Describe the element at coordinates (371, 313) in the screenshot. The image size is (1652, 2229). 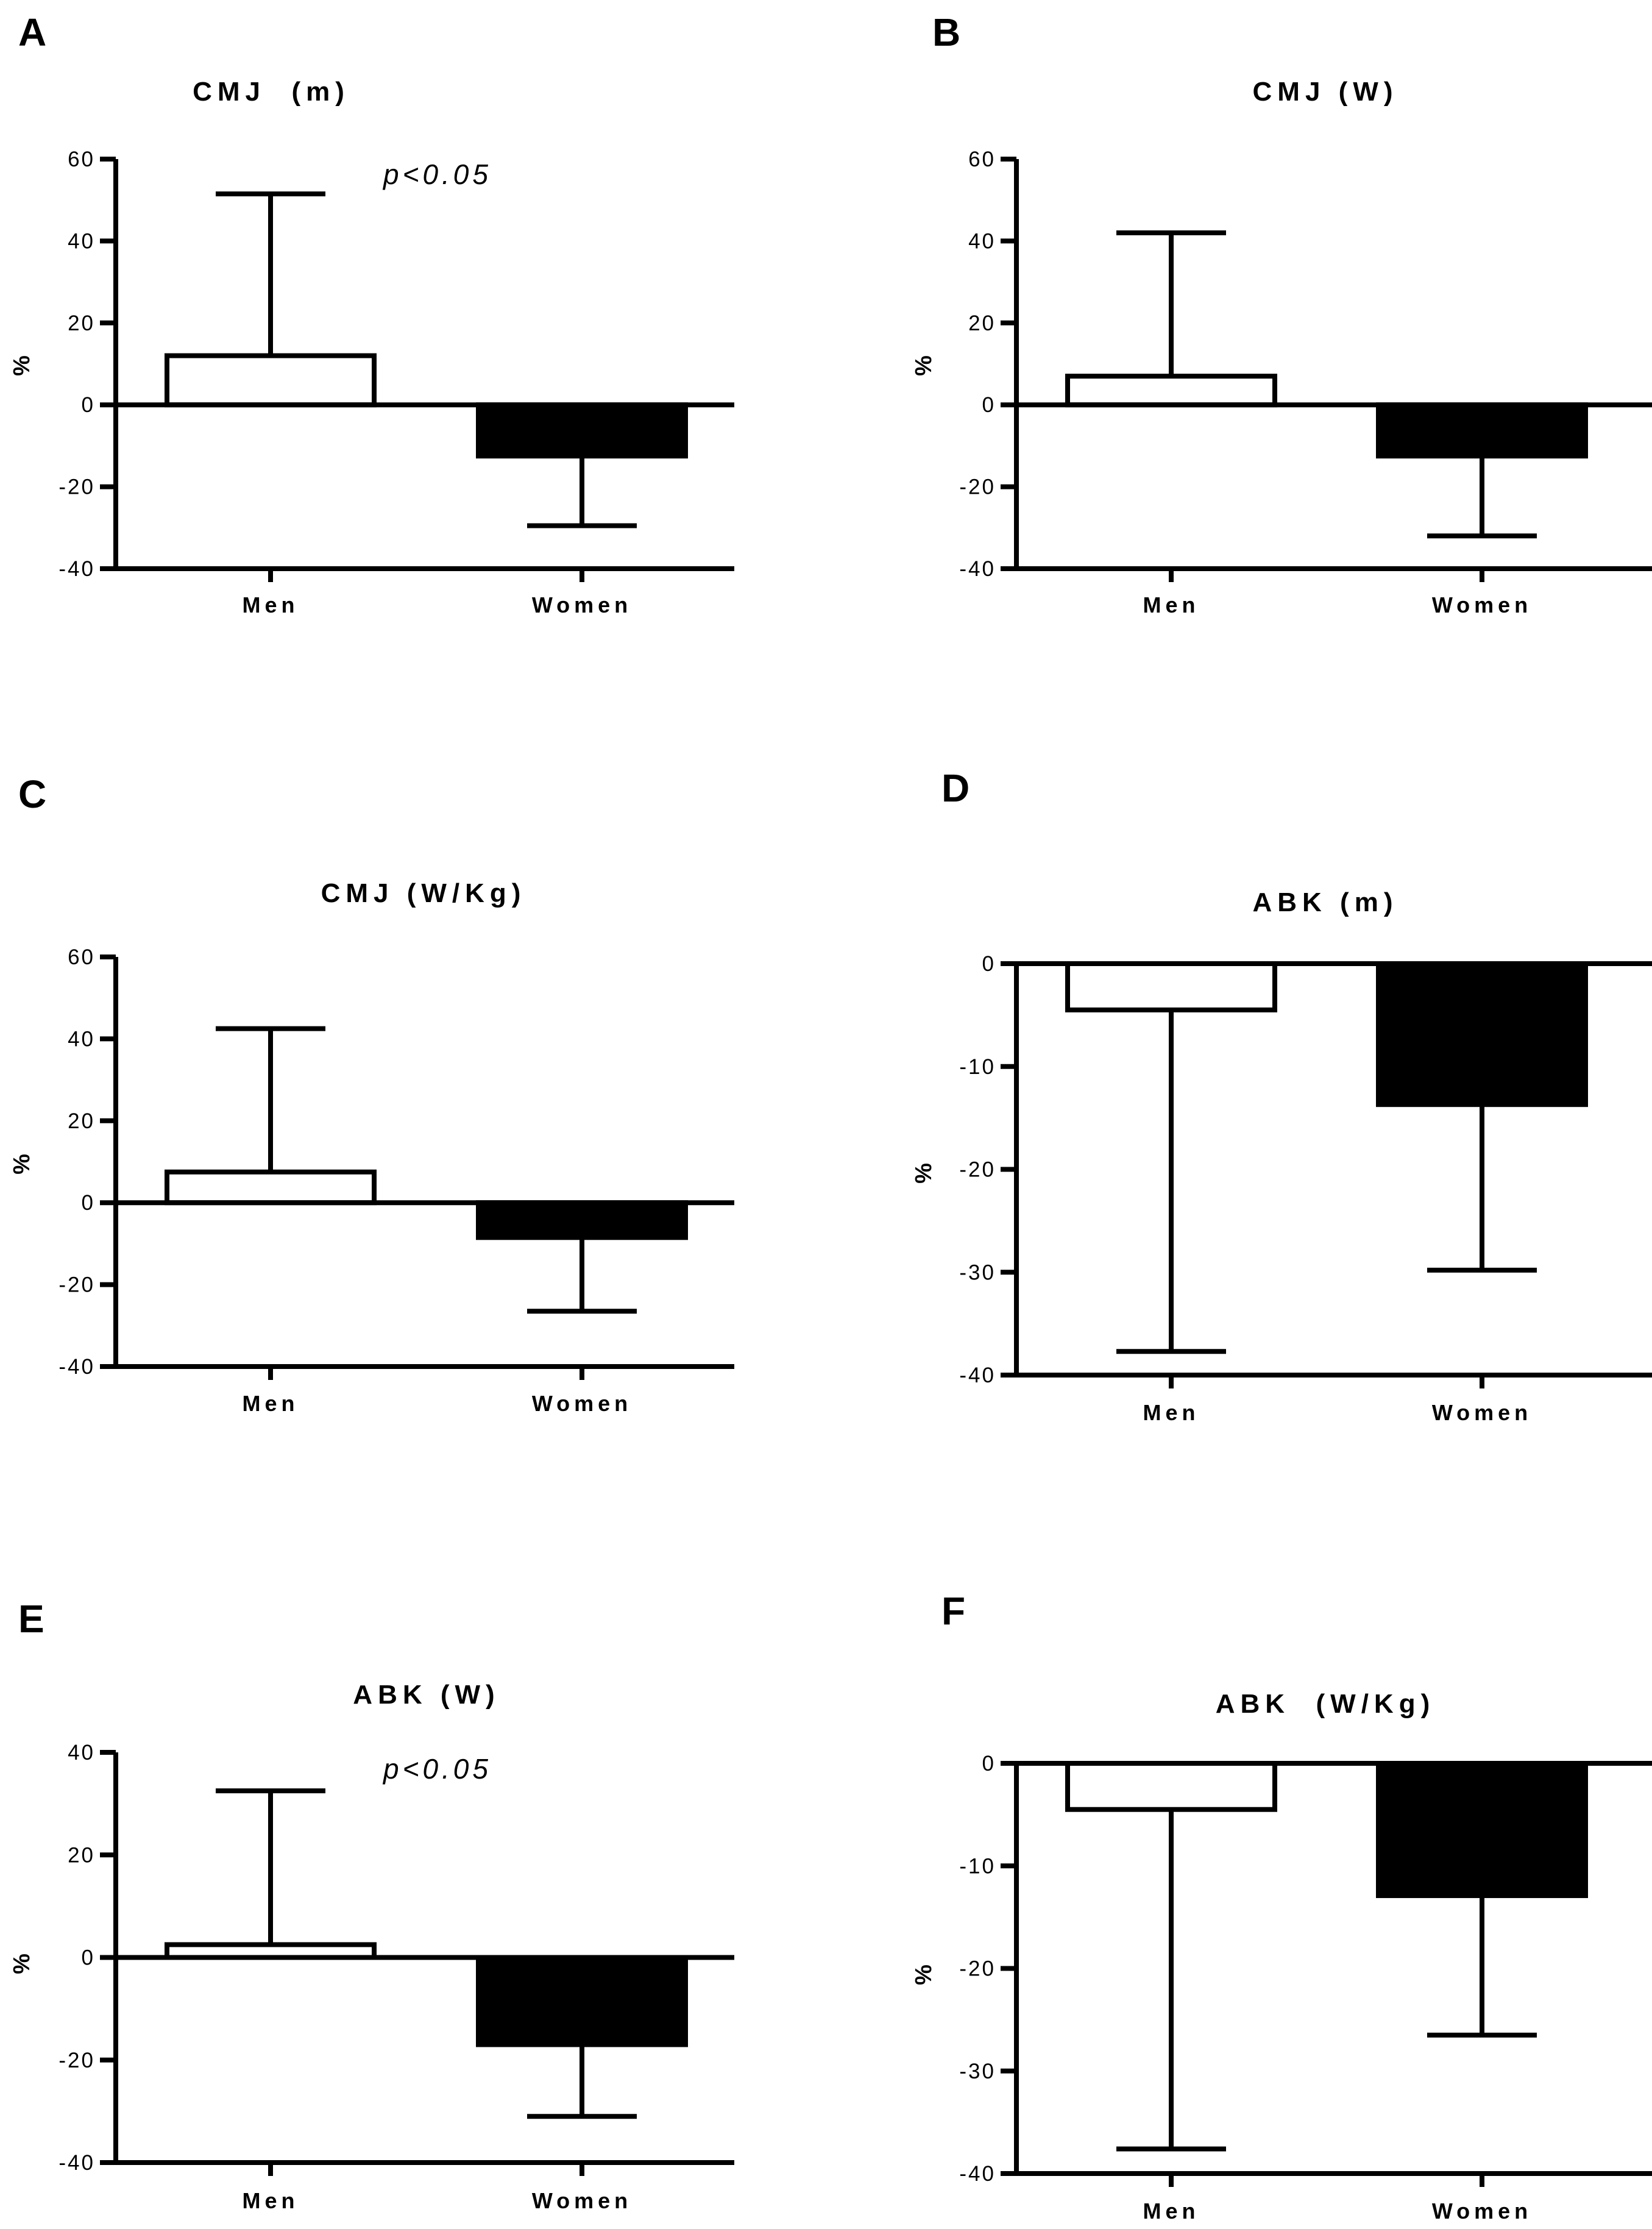
I see `chart-panel-a: A CMJ (m) p<0.05% -40 -20 0 20 40 60 Men Women` at that location.